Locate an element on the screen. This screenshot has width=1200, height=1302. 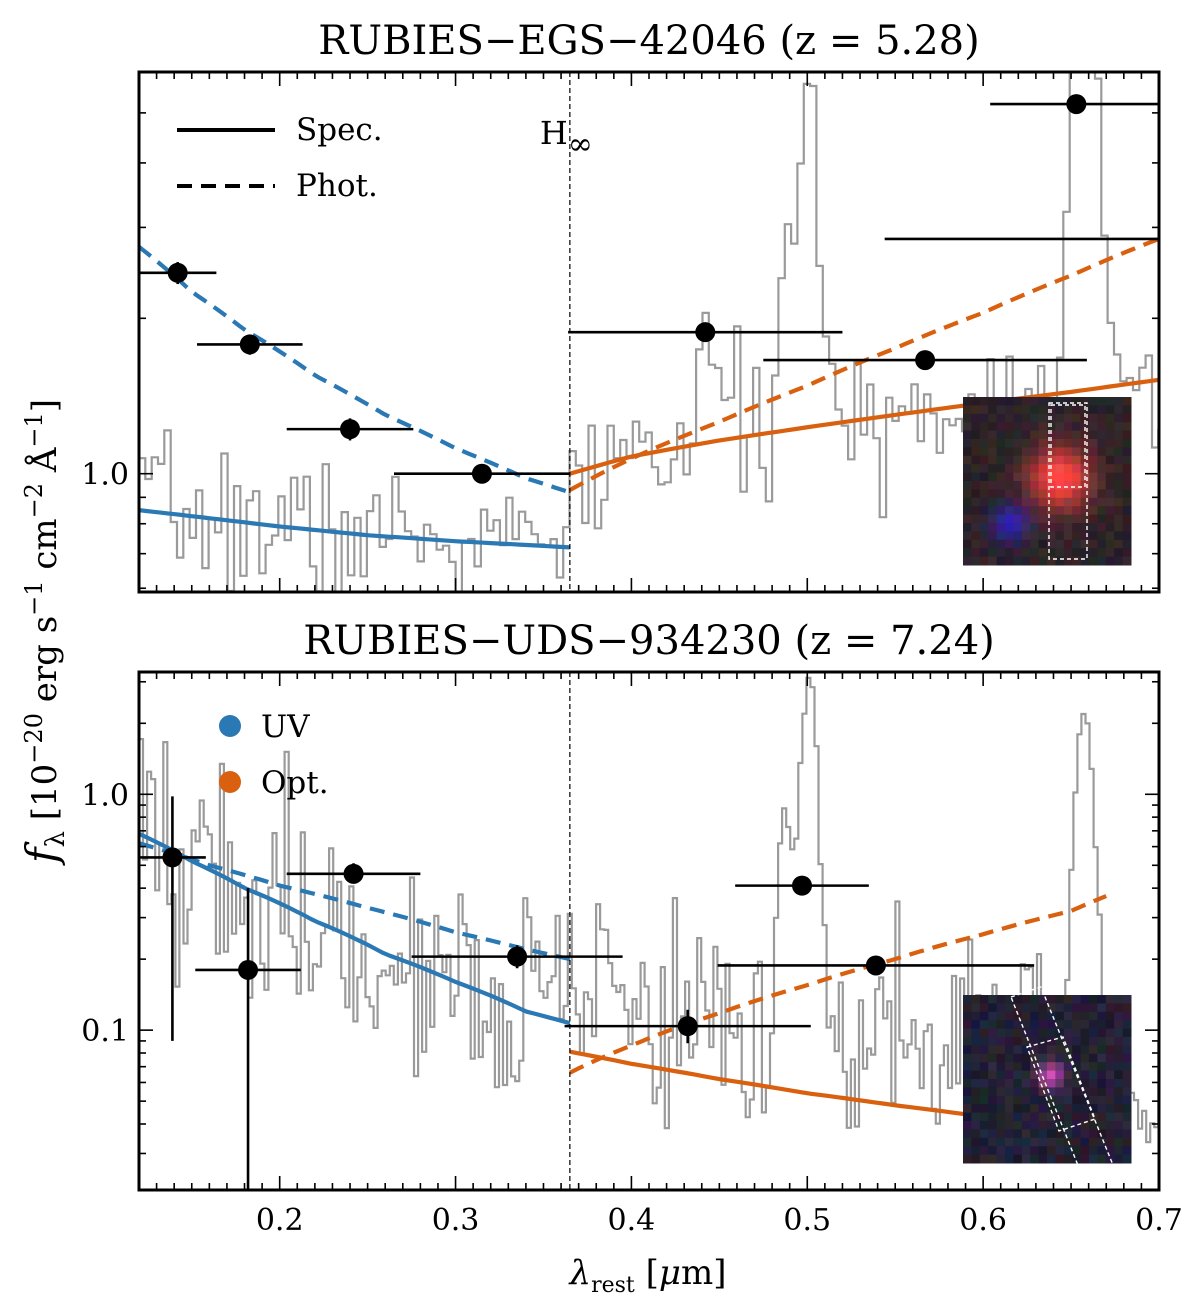
x-tick-label: 0.3 is located at coordinates (456, 1220).